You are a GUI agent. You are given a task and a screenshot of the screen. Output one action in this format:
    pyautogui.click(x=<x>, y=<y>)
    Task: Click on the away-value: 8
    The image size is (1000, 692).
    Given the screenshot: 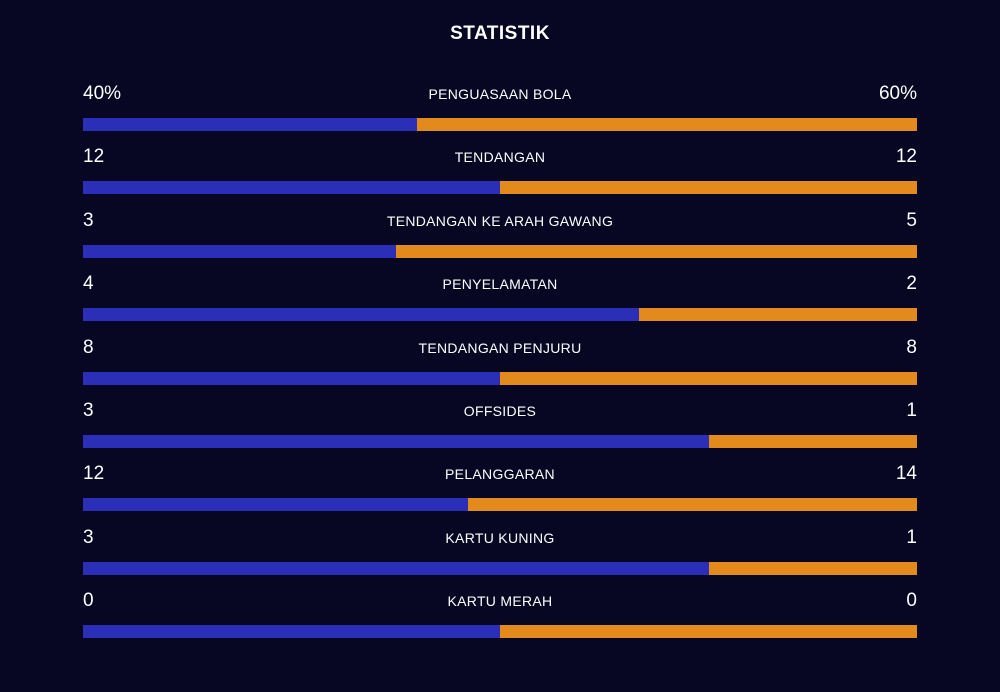 What is the action you would take?
    pyautogui.click(x=911, y=347)
    